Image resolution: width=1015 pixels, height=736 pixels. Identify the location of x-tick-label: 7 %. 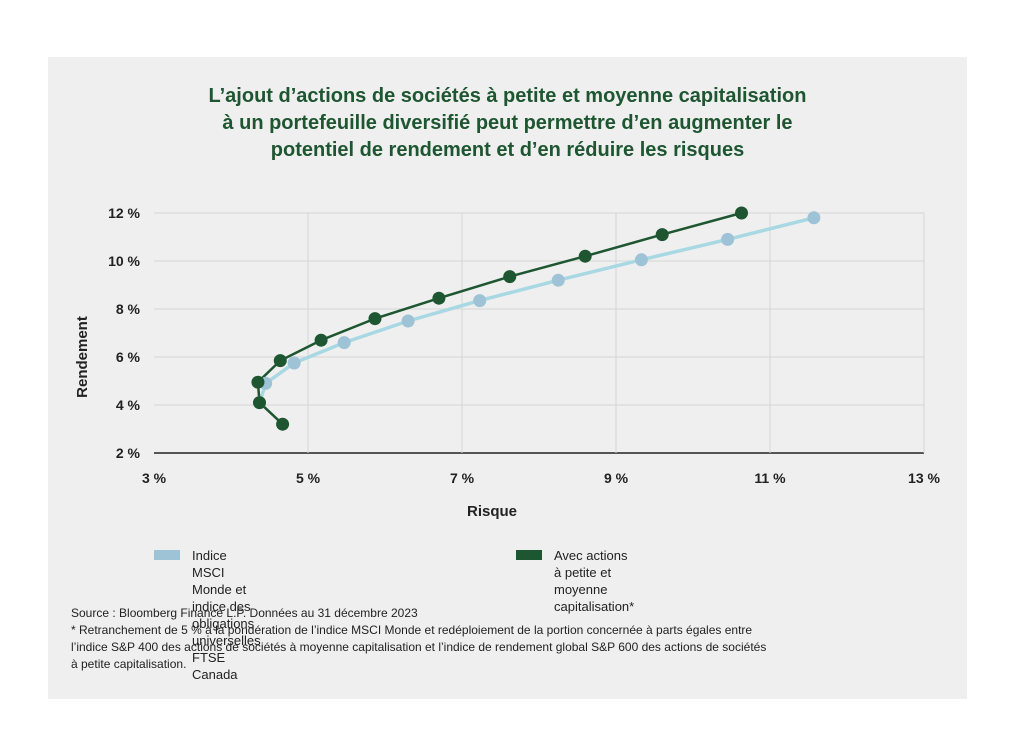
(462, 478).